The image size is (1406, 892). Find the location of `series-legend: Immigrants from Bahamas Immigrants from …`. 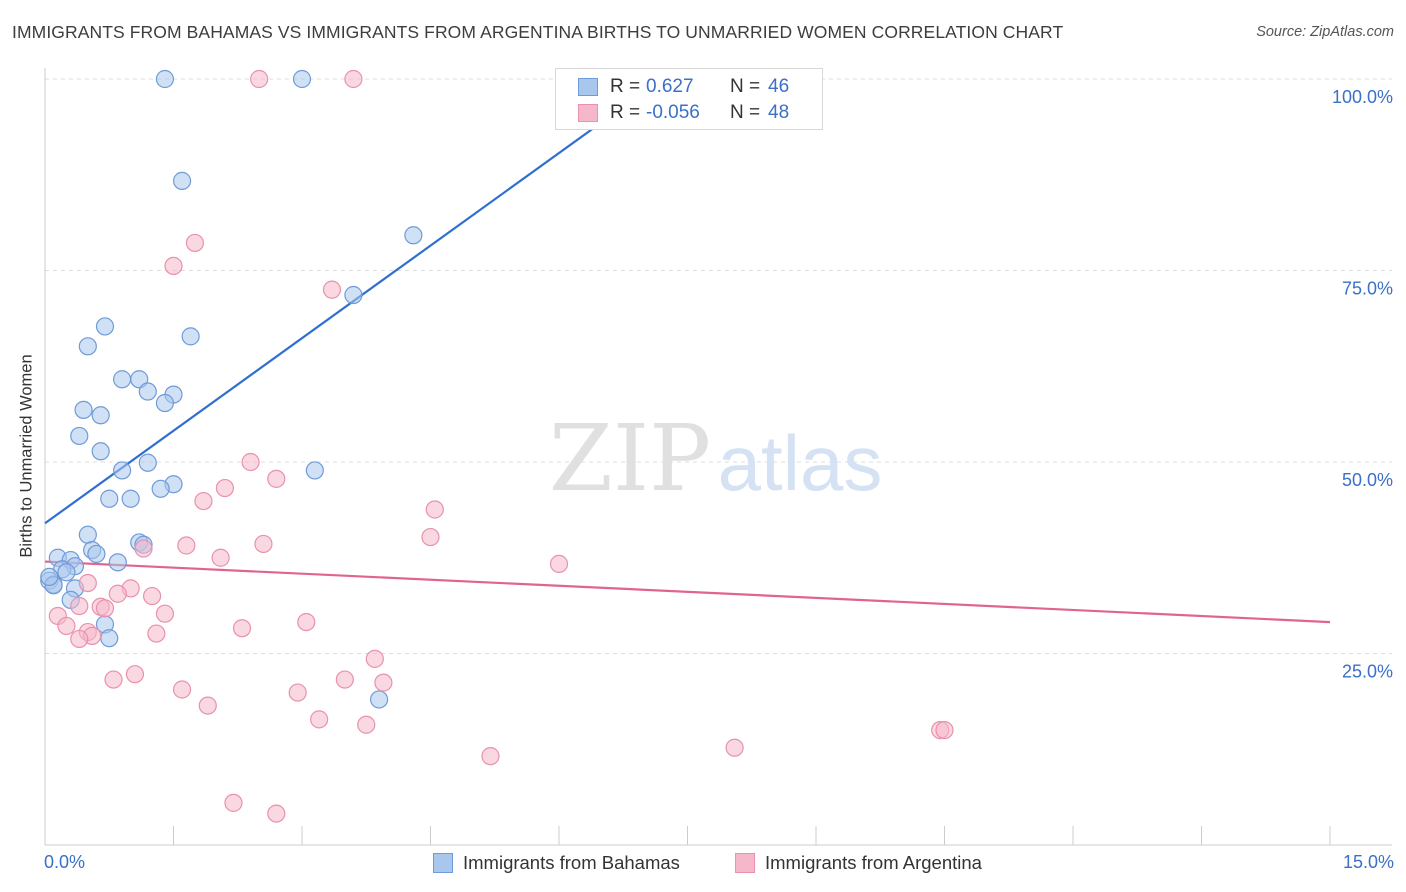

series-legend: Immigrants from Bahamas Immigrants from … is located at coordinates (703, 865).